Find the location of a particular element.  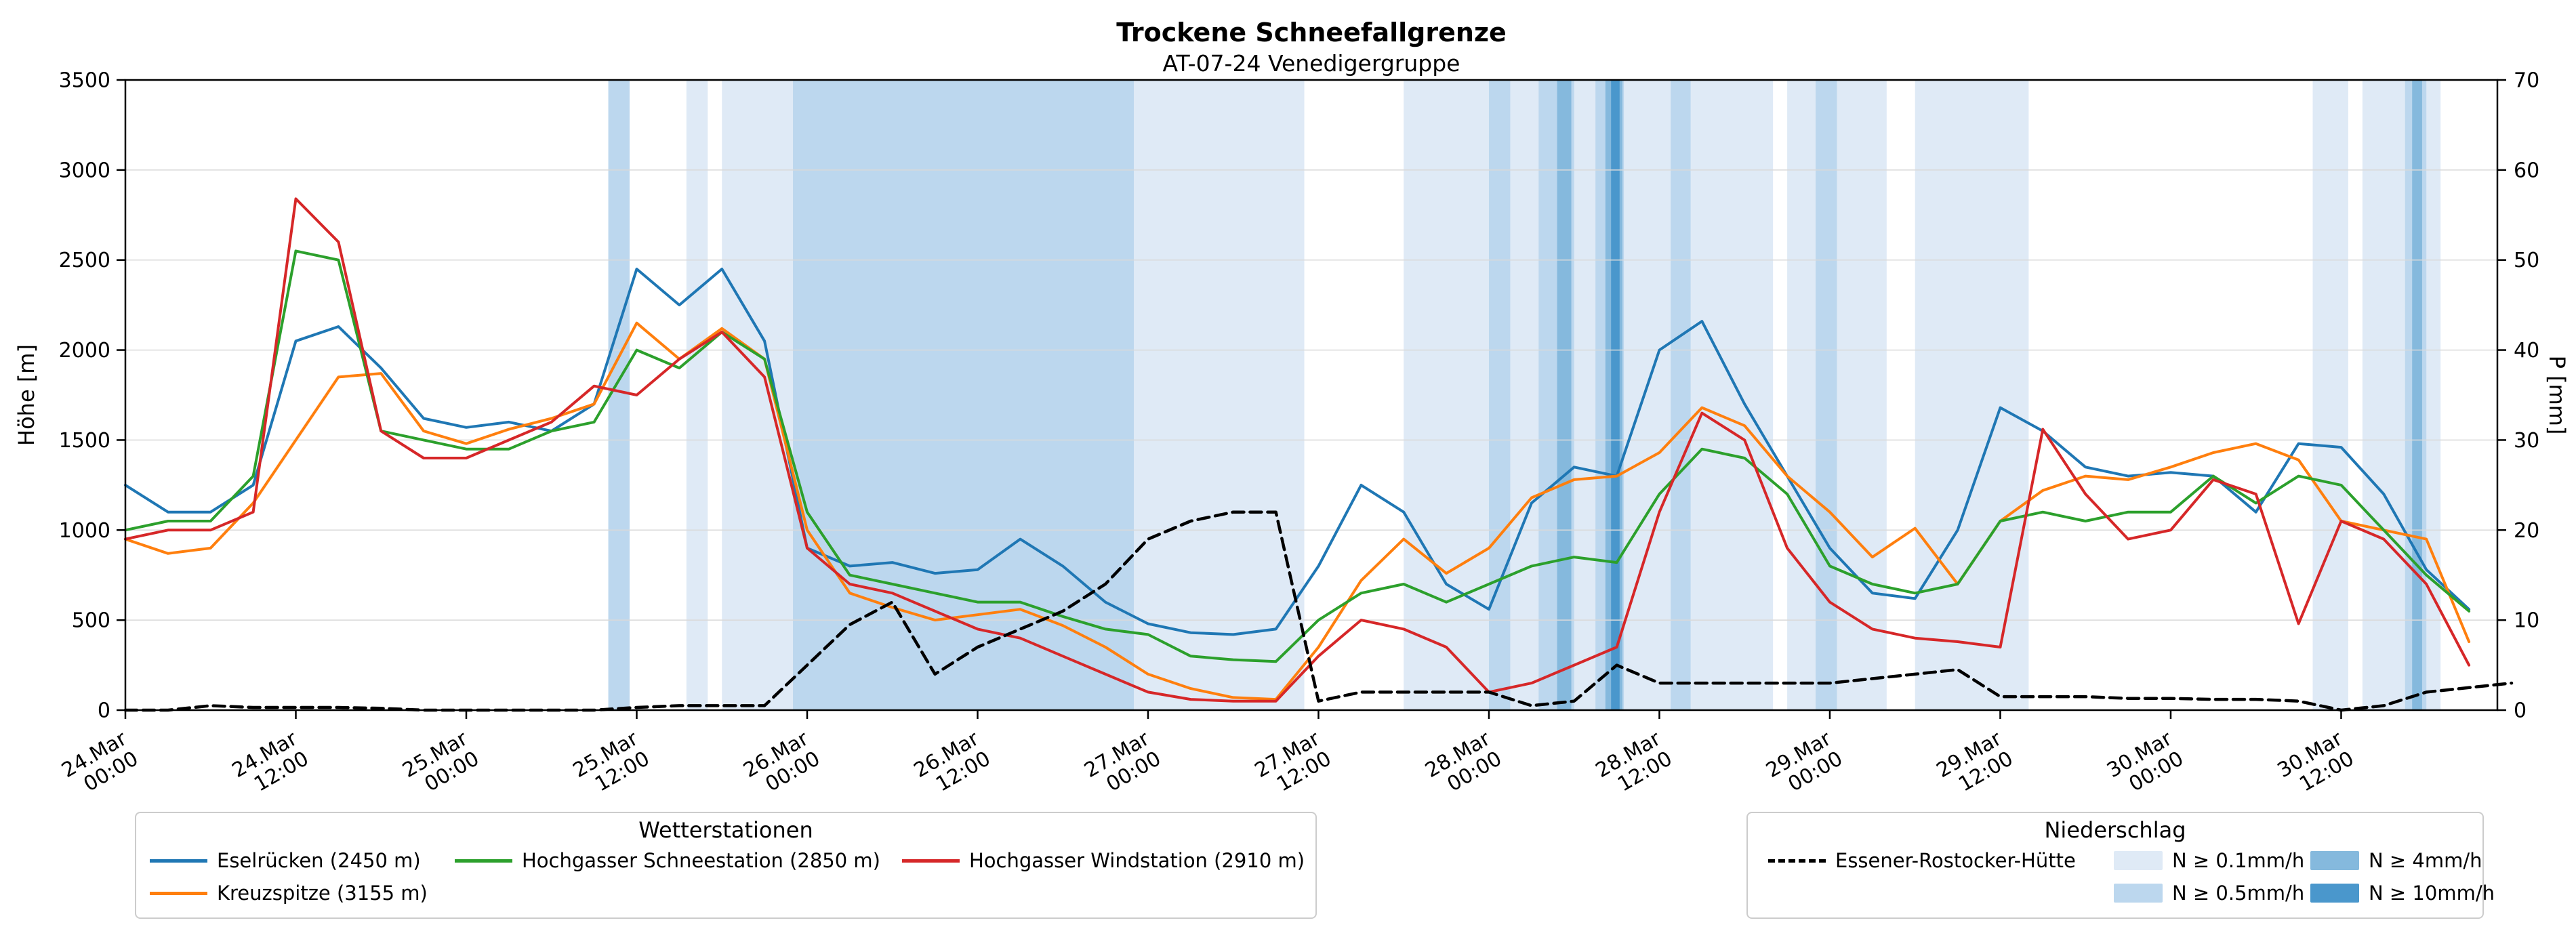

svg-text: 27.Mar00:00 is located at coordinates (1123, 764).